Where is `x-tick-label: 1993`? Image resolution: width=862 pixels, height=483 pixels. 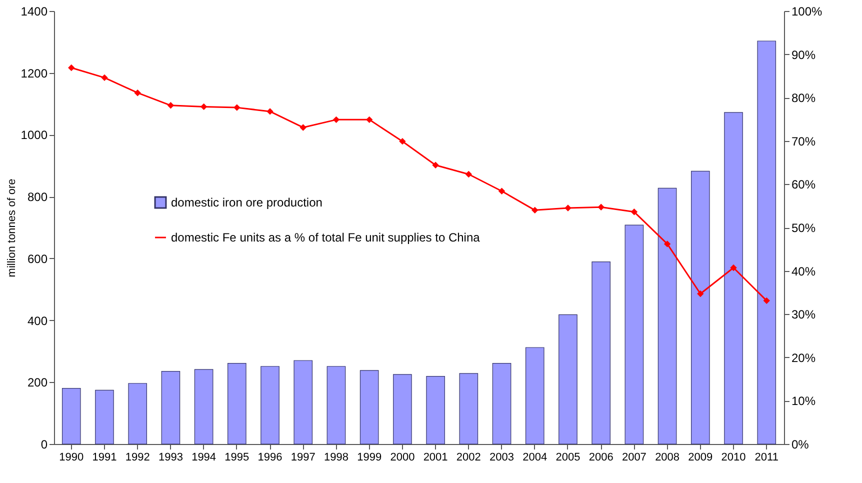
x-tick-label: 1993 is located at coordinates (170, 458).